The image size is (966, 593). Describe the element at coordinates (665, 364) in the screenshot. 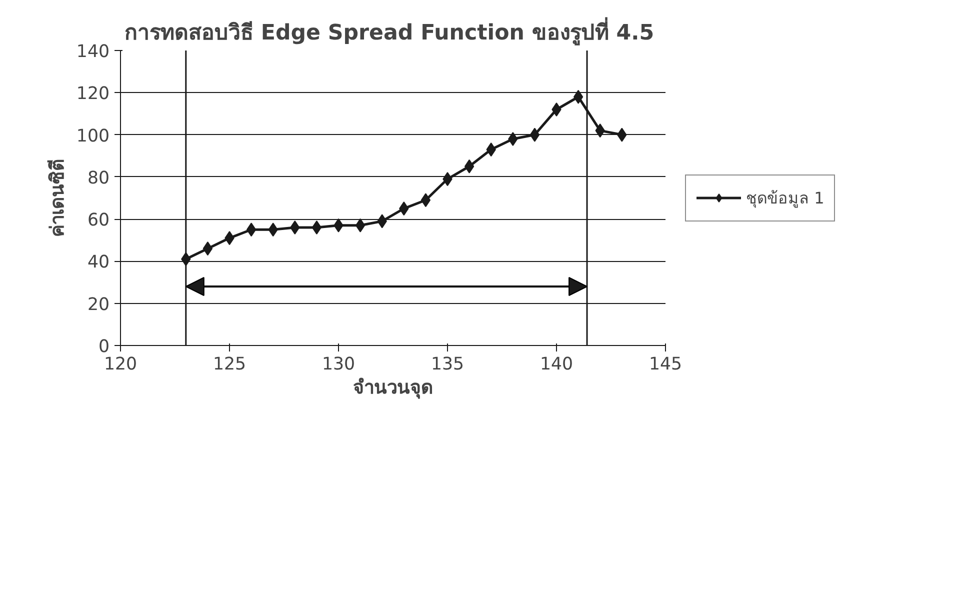

I see `x-tick-label: 145` at that location.